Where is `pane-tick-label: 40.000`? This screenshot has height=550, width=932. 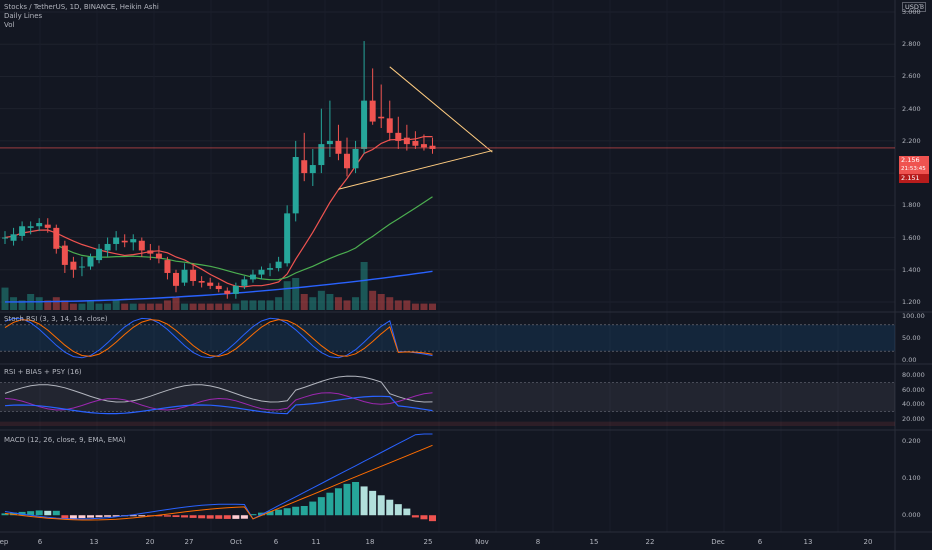
pane-tick-label: 40.000 is located at coordinates (913, 404).